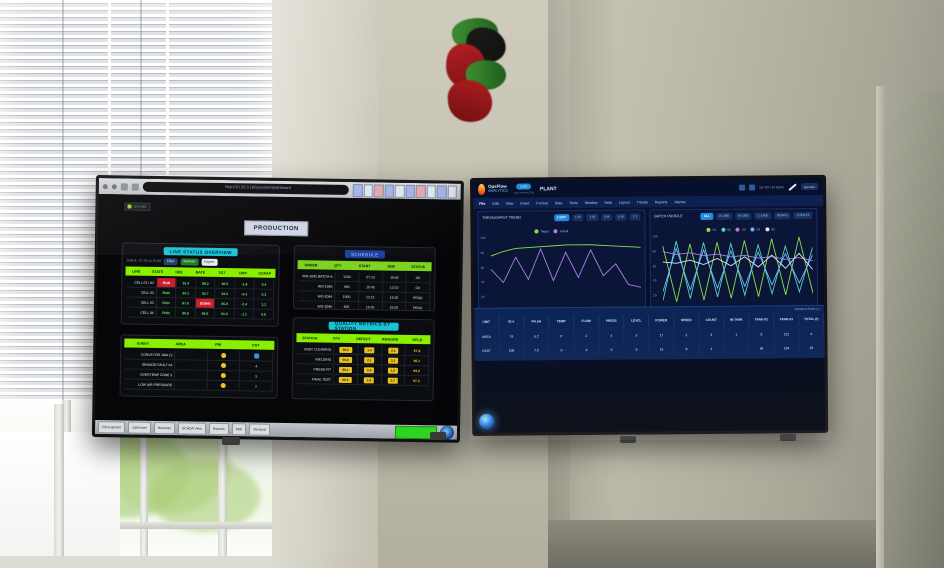 This screenshot has width=944, height=568. Describe the element at coordinates (762, 320) in the screenshot. I see `column-header: TANK-02` at that location.